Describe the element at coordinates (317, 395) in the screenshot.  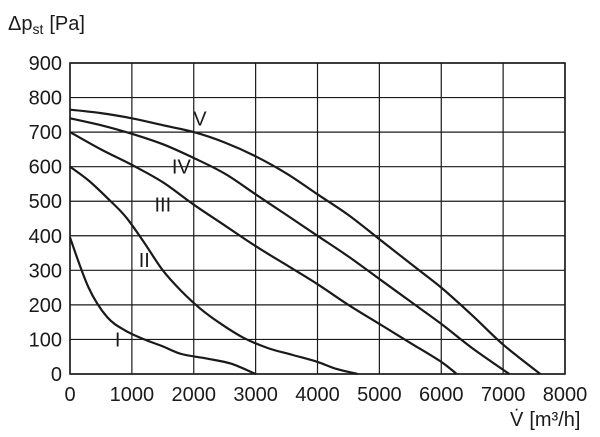
I see `x-tick-label: 4000` at that location.